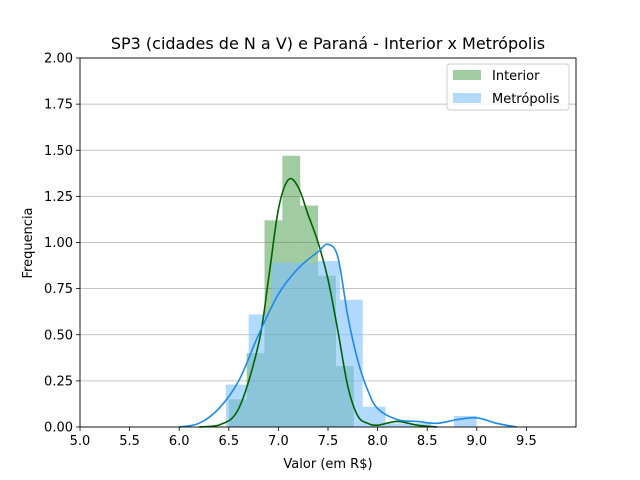  Describe the element at coordinates (228, 441) in the screenshot. I see `x-tick-label: 6.5` at that location.